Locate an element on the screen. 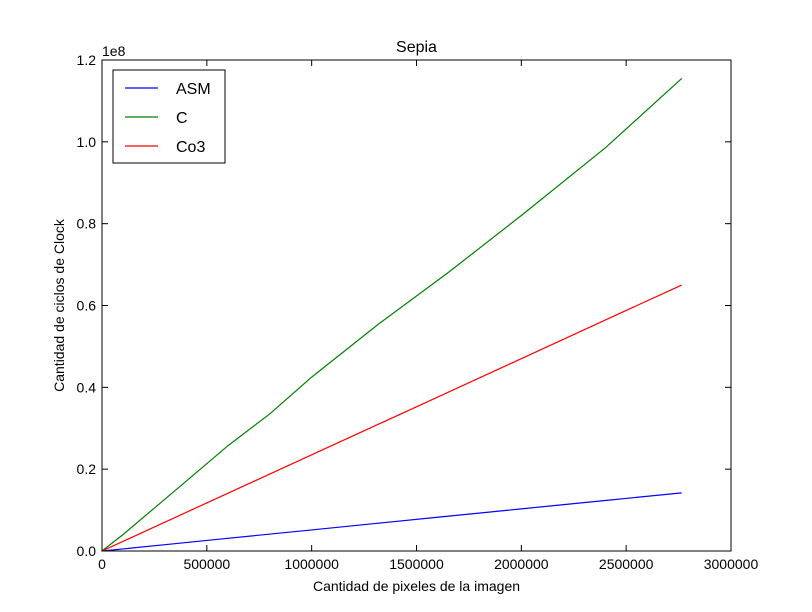  y-tick-label: 1.0 is located at coordinates (87, 142).